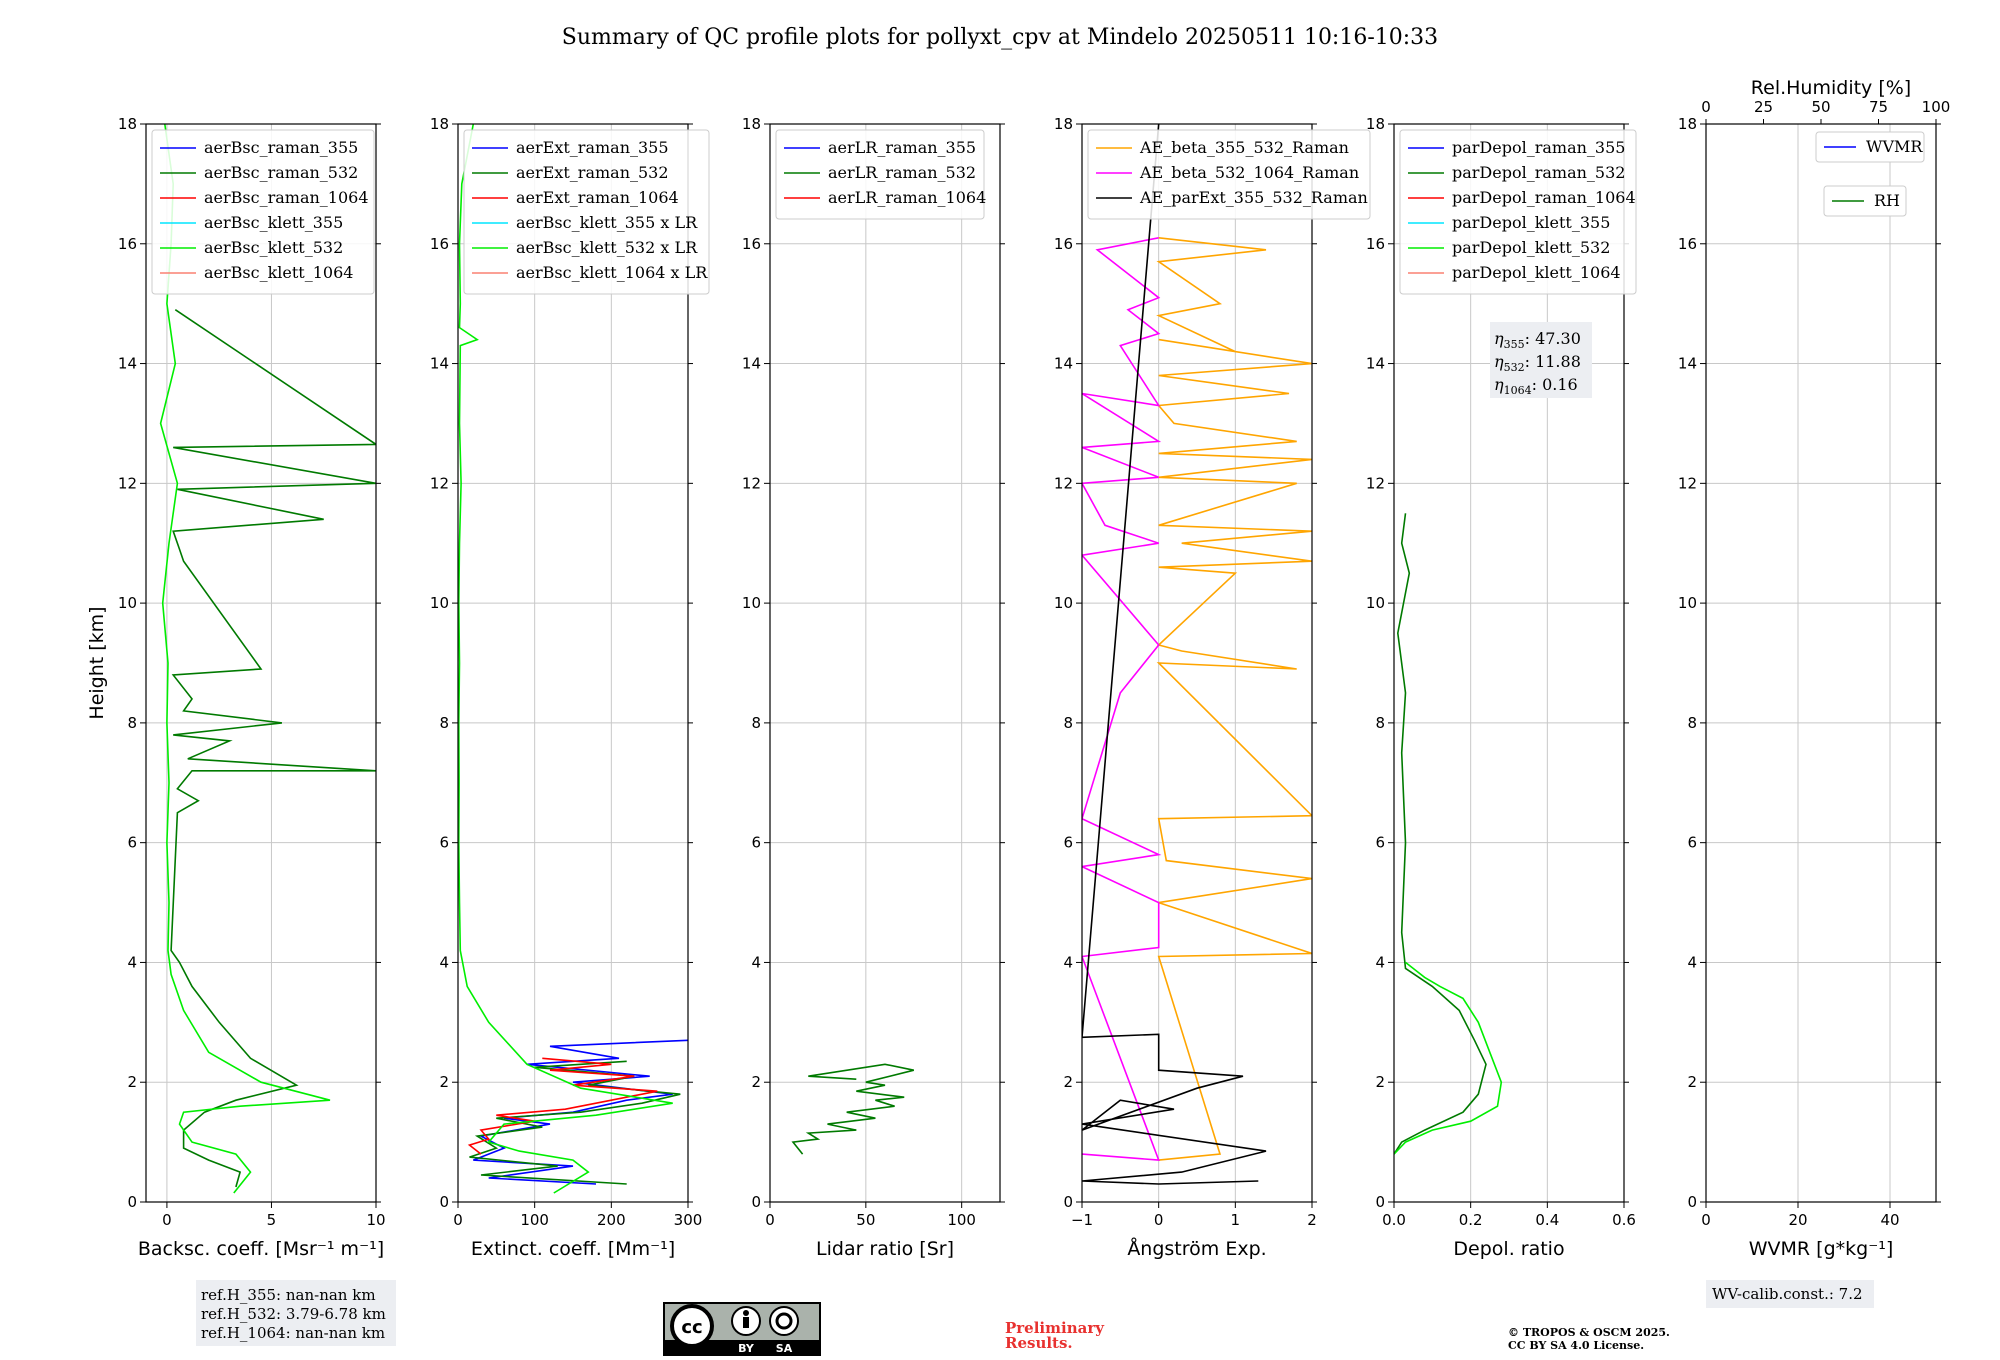 The width and height of the screenshot is (2000, 1360). Describe the element at coordinates (1763, 107) in the screenshot. I see `top-x-tick-label: 25` at that location.